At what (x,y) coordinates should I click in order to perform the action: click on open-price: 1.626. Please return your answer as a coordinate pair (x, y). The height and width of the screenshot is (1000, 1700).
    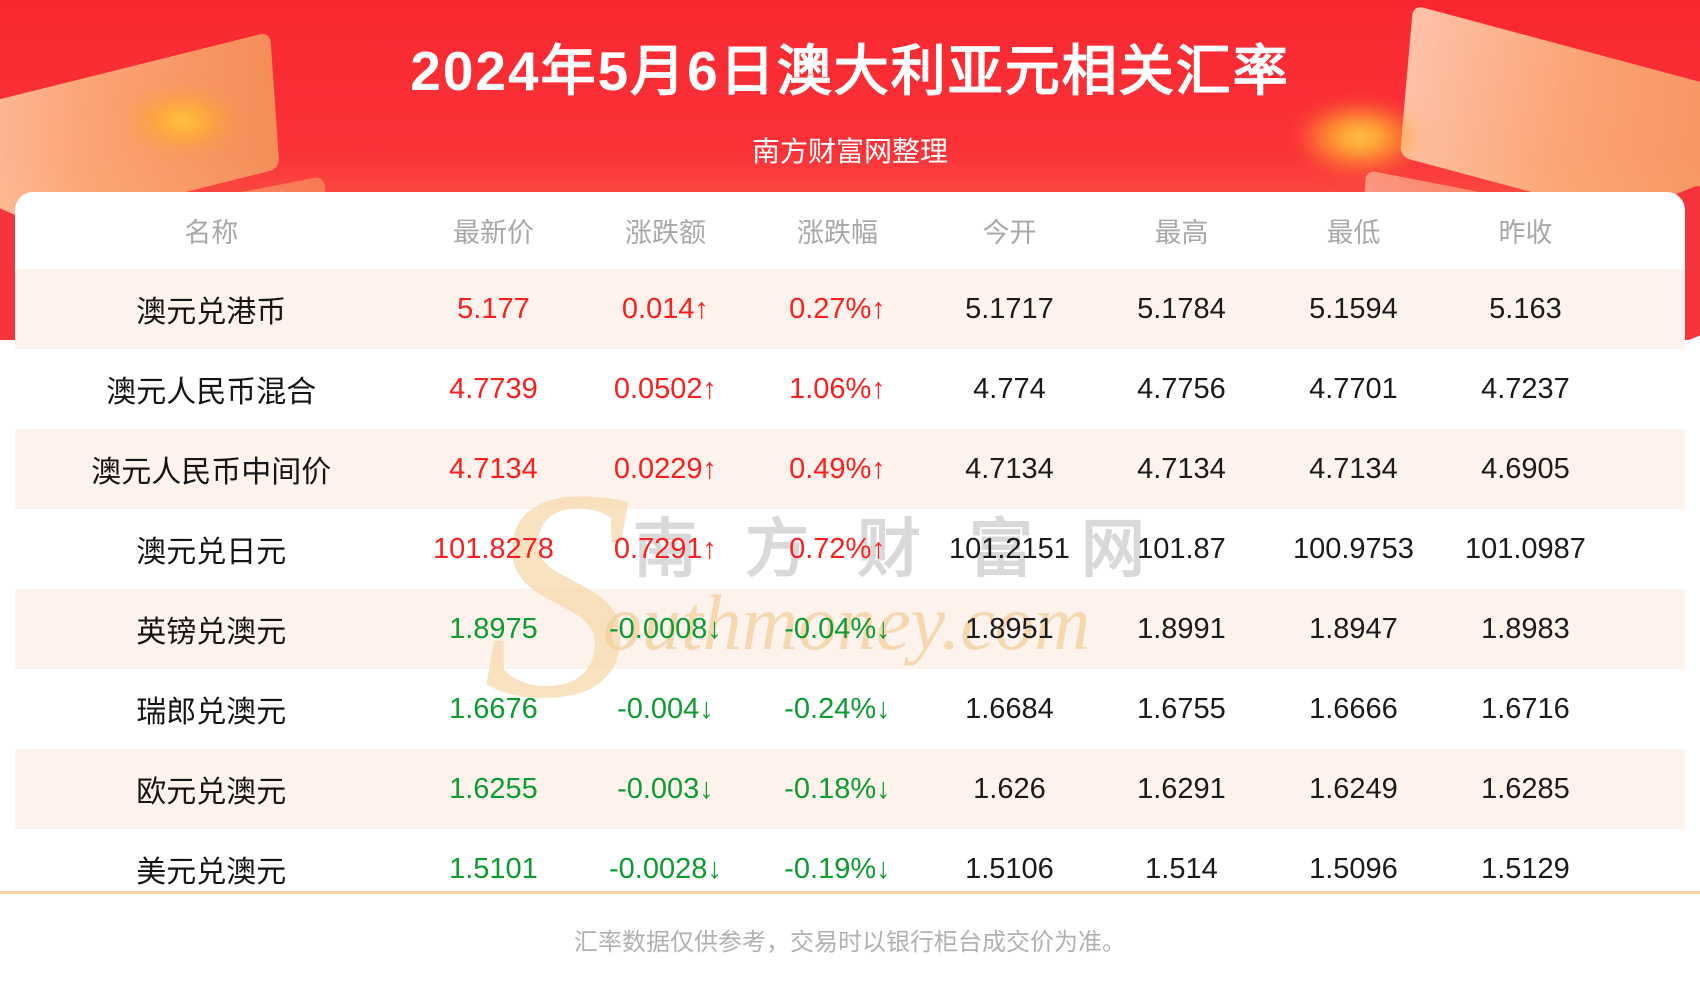
    Looking at the image, I should click on (1009, 788).